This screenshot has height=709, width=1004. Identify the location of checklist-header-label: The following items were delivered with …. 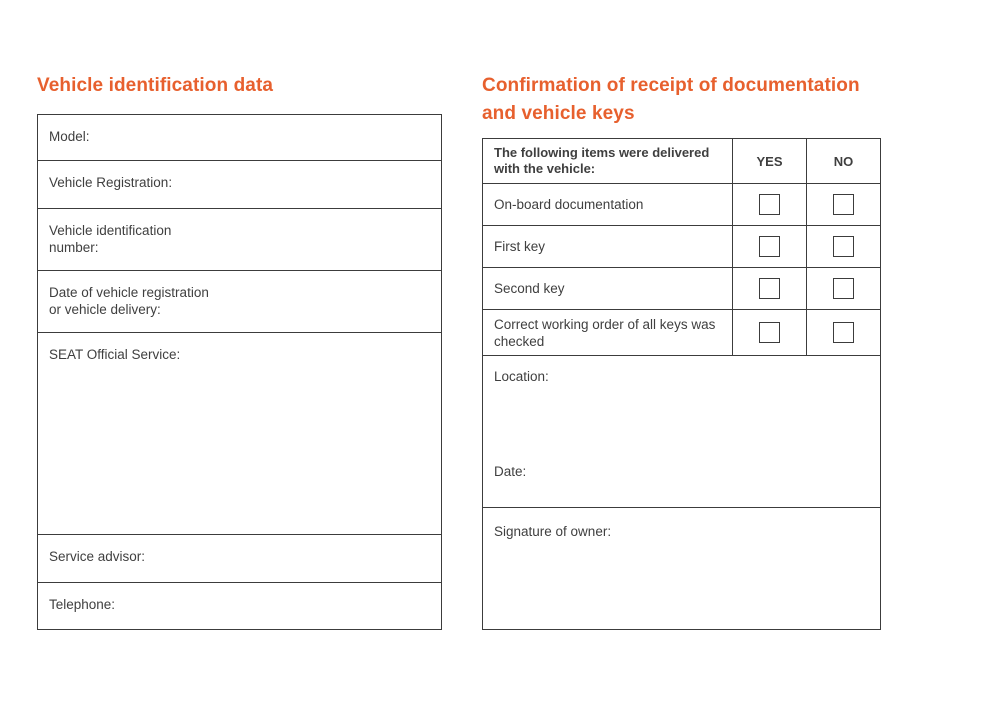
(608, 161).